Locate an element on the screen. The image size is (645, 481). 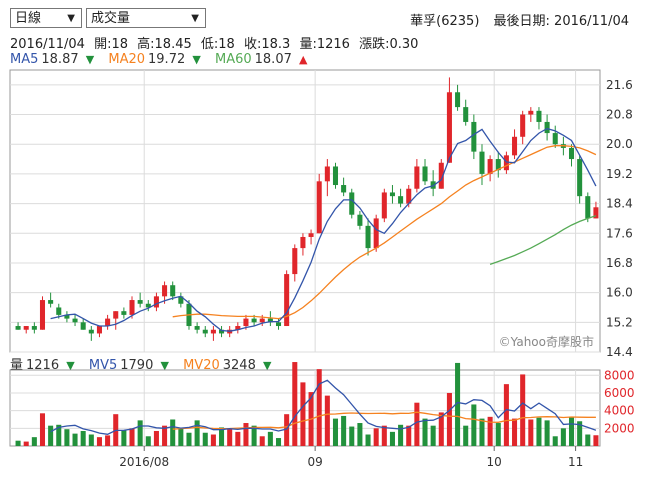
x-tick-label: 11 is located at coordinates (575, 462).